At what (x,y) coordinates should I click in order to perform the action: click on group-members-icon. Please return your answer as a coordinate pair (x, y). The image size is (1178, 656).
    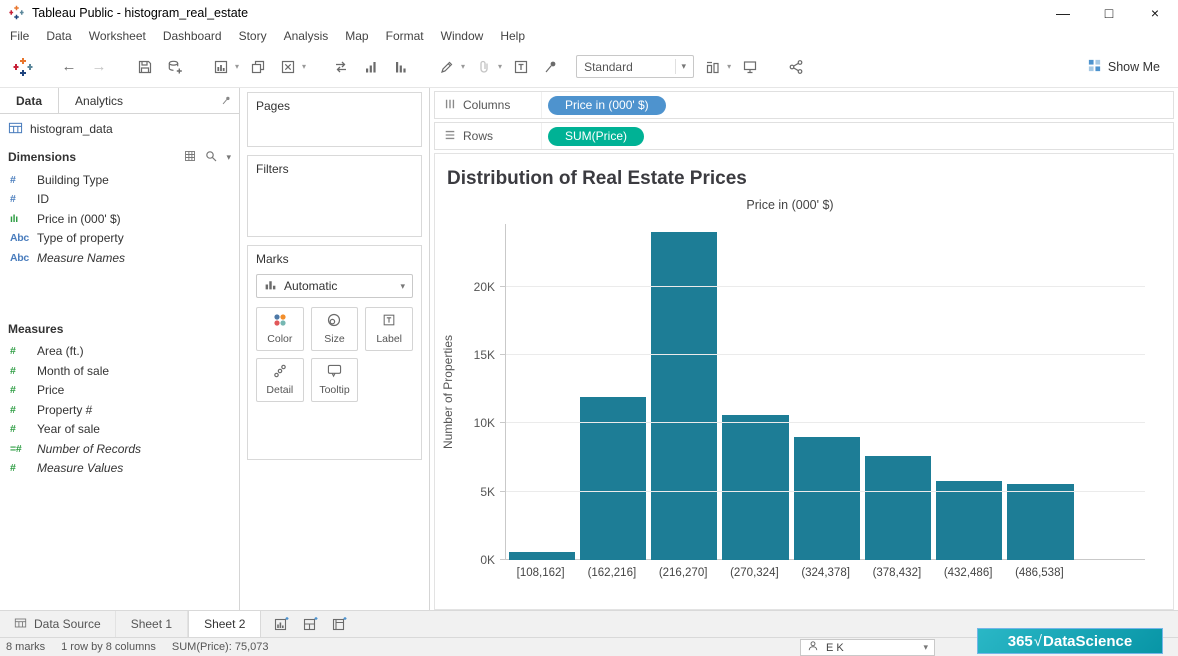
    Looking at the image, I should click on (484, 67).